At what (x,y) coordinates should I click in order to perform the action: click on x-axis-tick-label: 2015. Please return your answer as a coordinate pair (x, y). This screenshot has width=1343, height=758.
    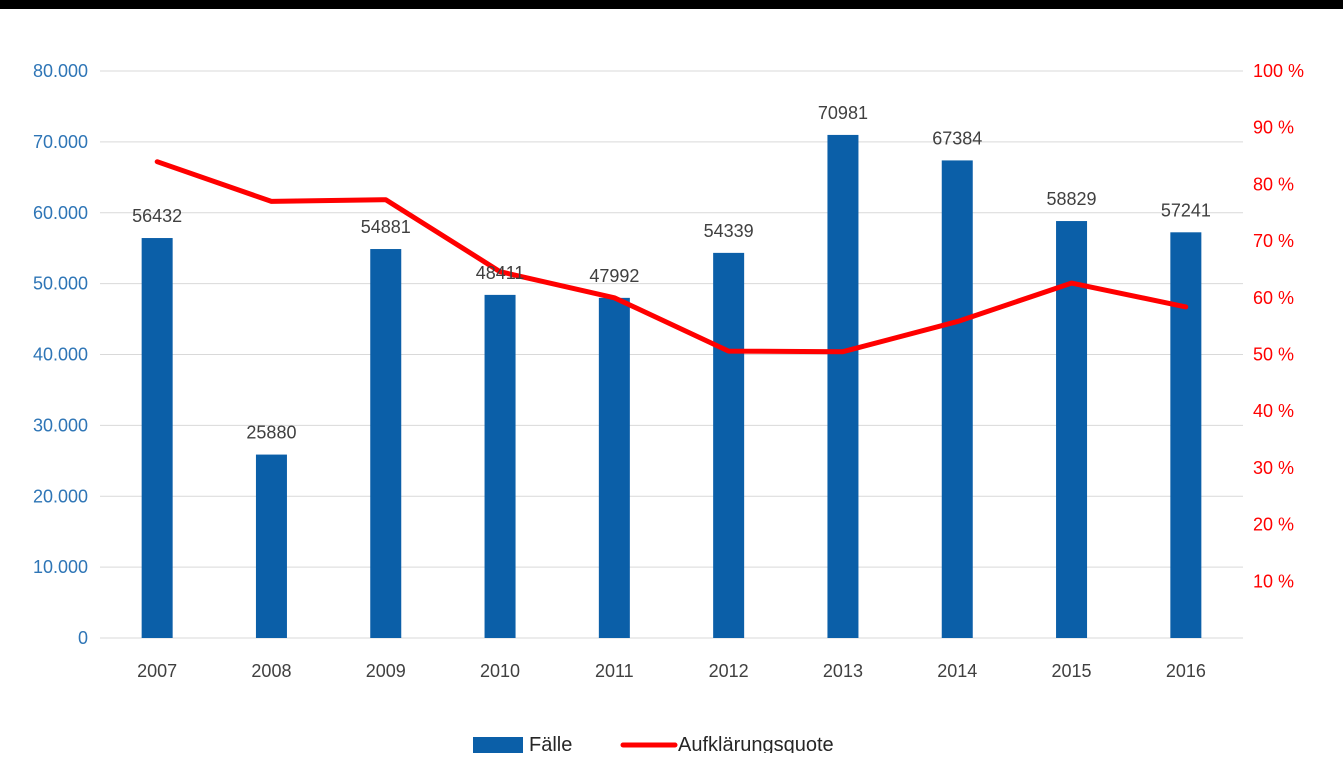
    Looking at the image, I should click on (1072, 671).